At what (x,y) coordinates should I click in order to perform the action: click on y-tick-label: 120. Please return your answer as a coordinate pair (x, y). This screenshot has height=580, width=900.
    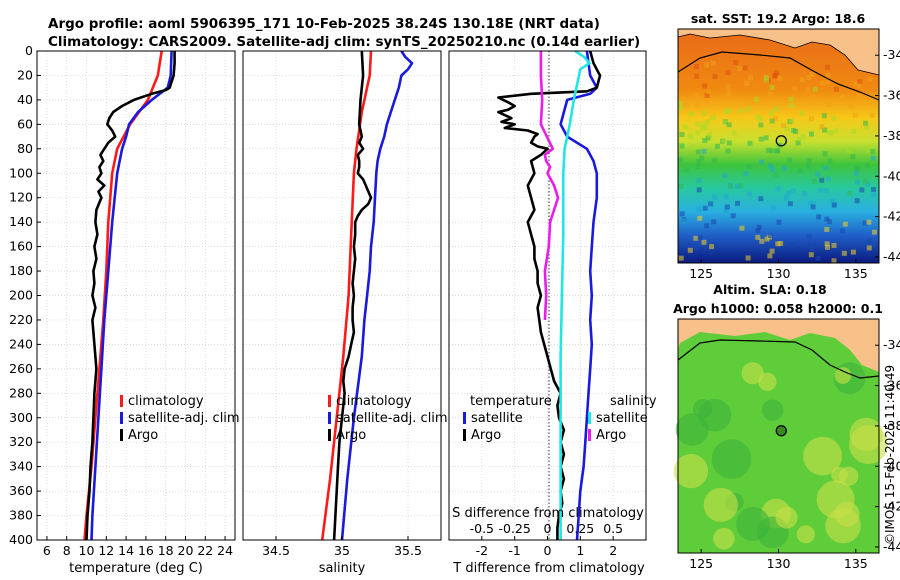
    Looking at the image, I should click on (21, 197).